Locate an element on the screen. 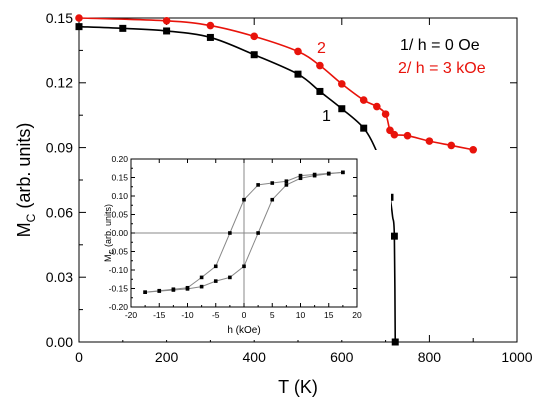 This screenshot has width=550, height=402. inset-y-axis-label-main: M is located at coordinates (108, 259).